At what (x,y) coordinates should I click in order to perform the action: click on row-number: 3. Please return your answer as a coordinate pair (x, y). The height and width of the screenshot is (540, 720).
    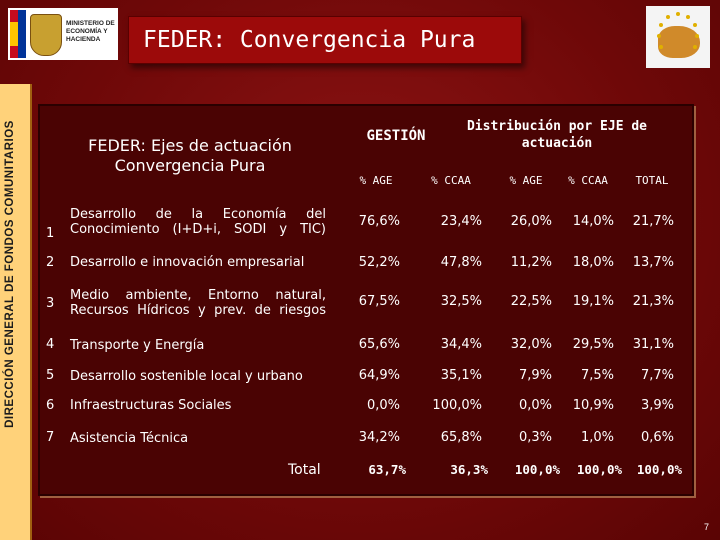
    Looking at the image, I should click on (50, 303).